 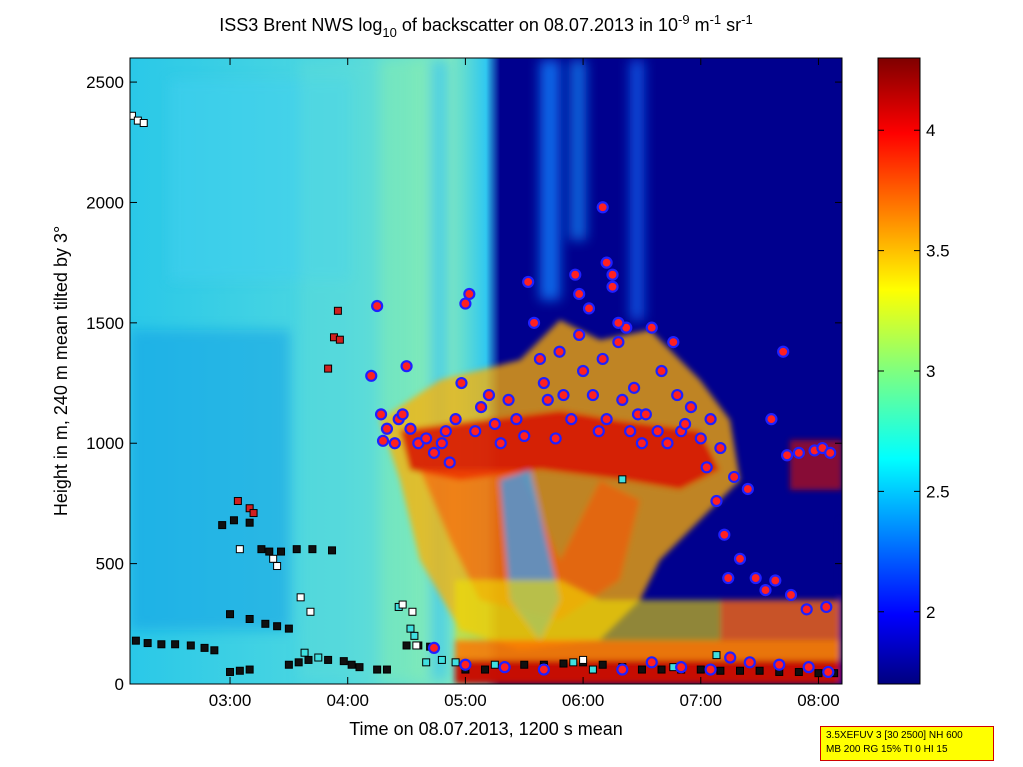 What do you see at coordinates (930, 612) in the screenshot?
I see `colorbar-tick-label: 2` at bounding box center [930, 612].